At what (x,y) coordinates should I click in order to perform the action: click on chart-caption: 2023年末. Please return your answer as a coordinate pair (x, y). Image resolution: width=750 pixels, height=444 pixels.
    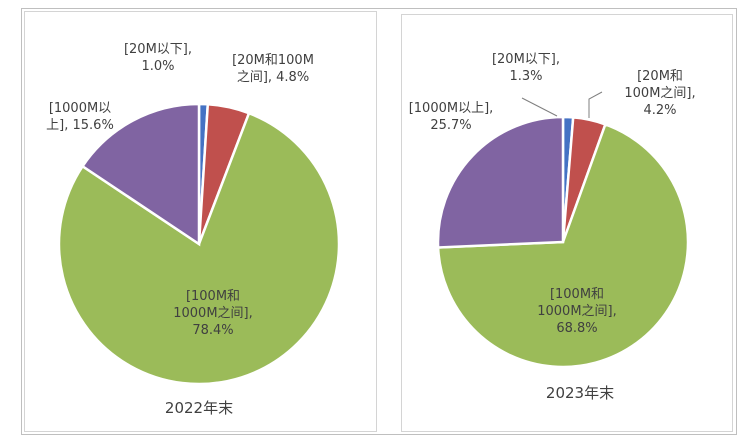
    Looking at the image, I should click on (580, 393).